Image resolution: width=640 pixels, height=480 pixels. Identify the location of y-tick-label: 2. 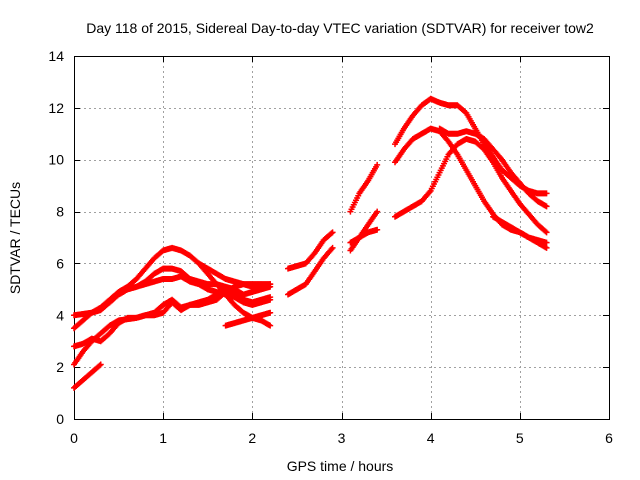
(60, 367).